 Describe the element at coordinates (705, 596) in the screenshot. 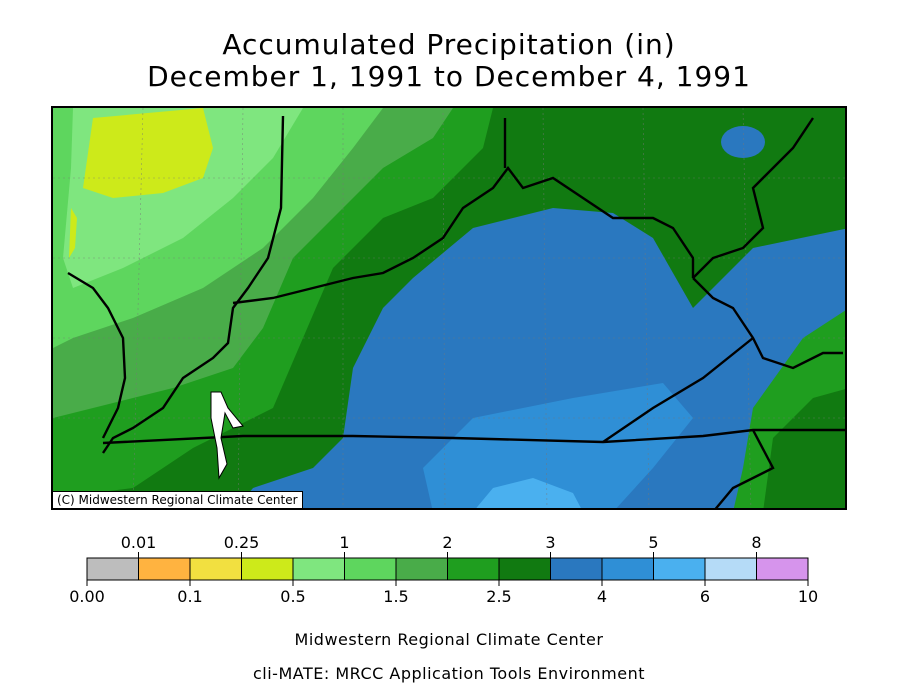

I see `legend-bottom-label: 6` at that location.